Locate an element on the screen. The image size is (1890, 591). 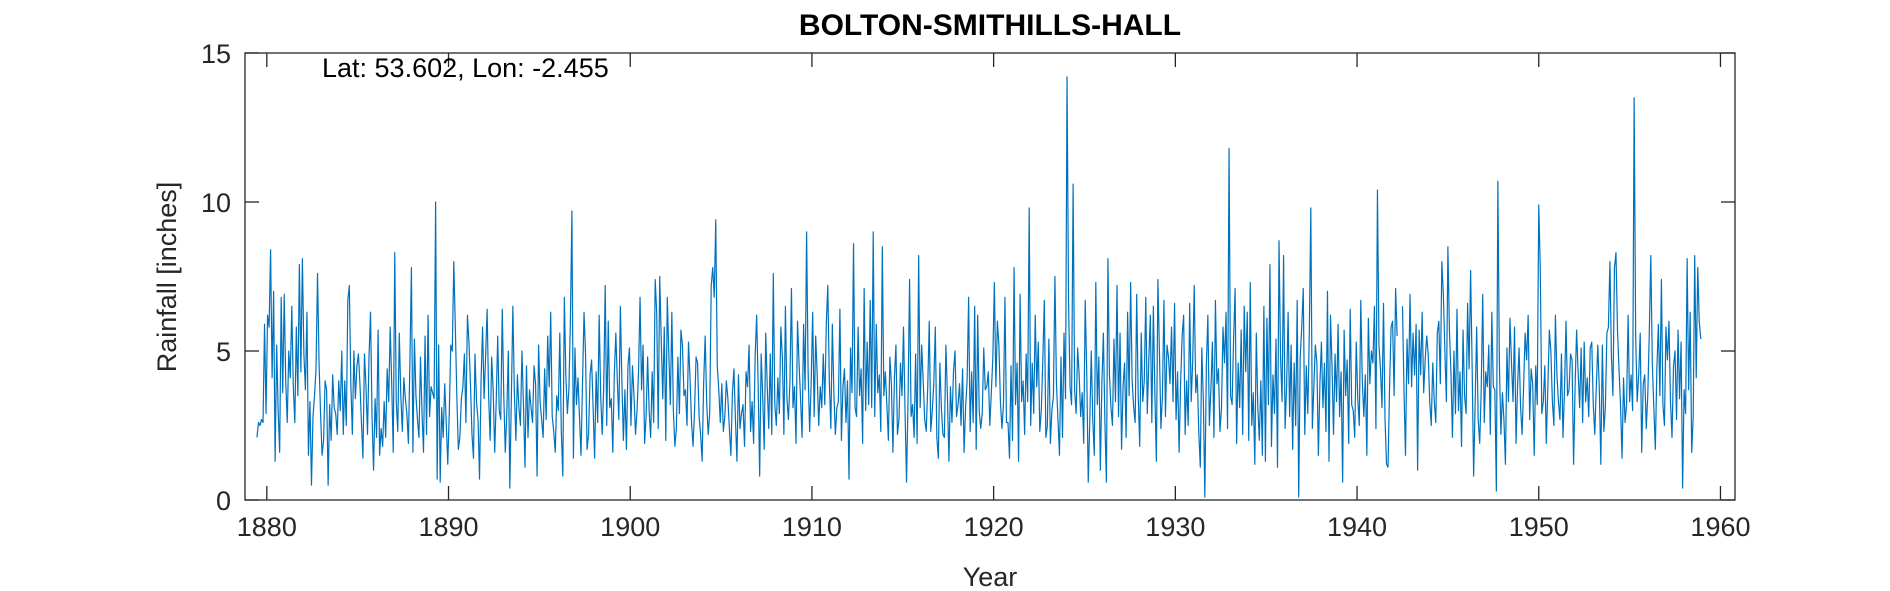
location-annotation: Lat: 53.602, Lon: -2.455 is located at coordinates (465, 68).